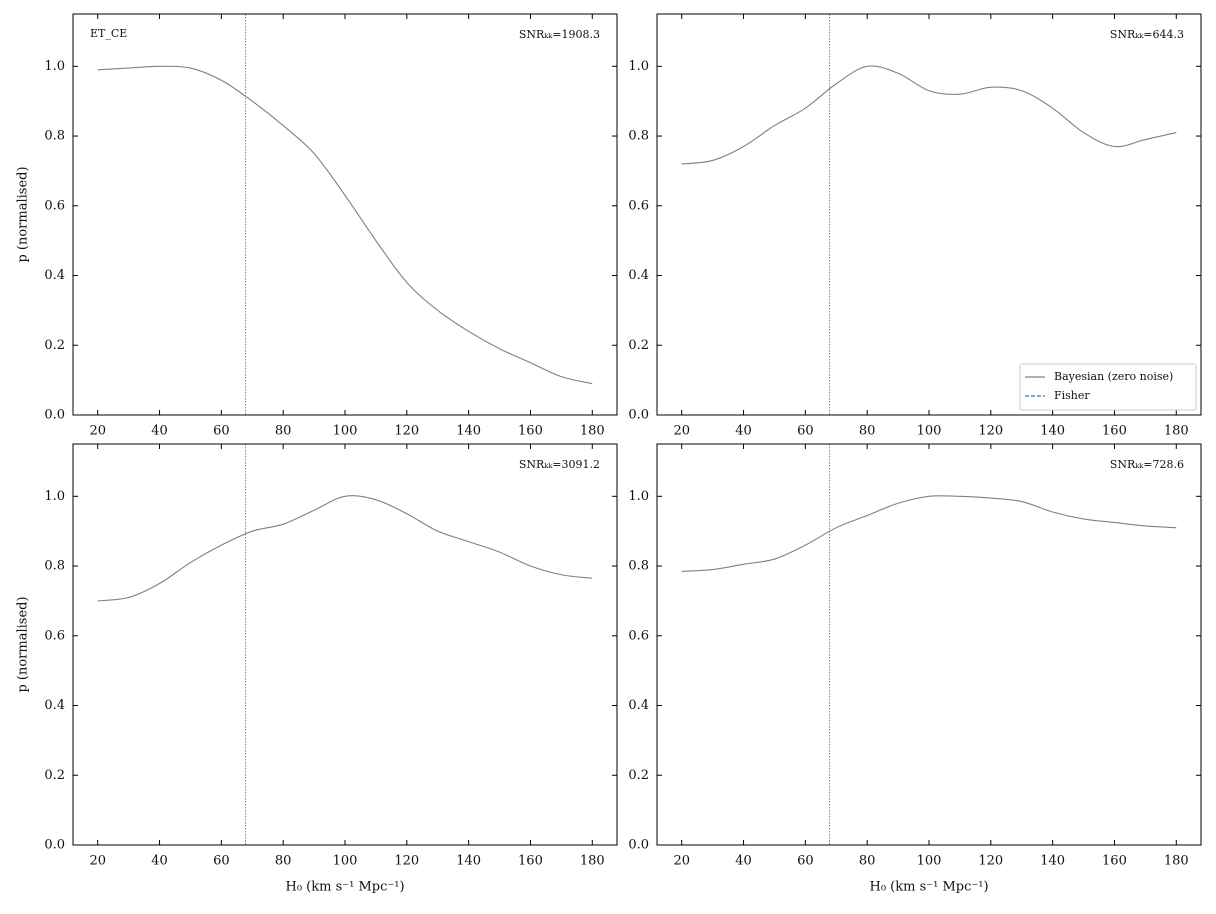  What do you see at coordinates (108, 33) in the screenshot?
I see `panel-label: ET_CE` at bounding box center [108, 33].